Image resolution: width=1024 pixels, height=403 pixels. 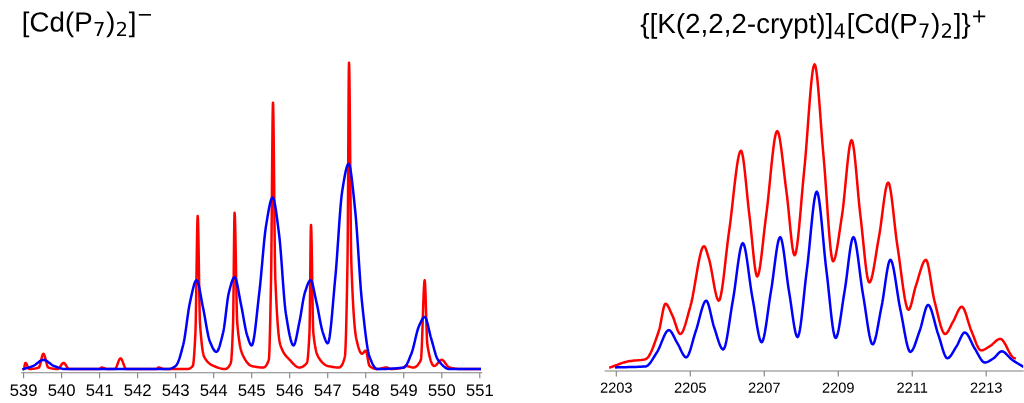 I want to click on chart-title: [Cd(P$_{7}$)$_{2}$]$^{−}$, so click(x=87, y=24).